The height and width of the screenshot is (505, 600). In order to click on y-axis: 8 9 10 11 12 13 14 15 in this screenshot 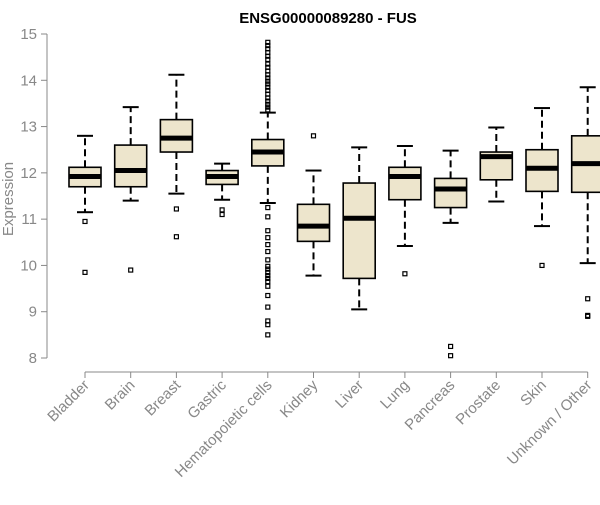, I will do `click(34, 196)`.